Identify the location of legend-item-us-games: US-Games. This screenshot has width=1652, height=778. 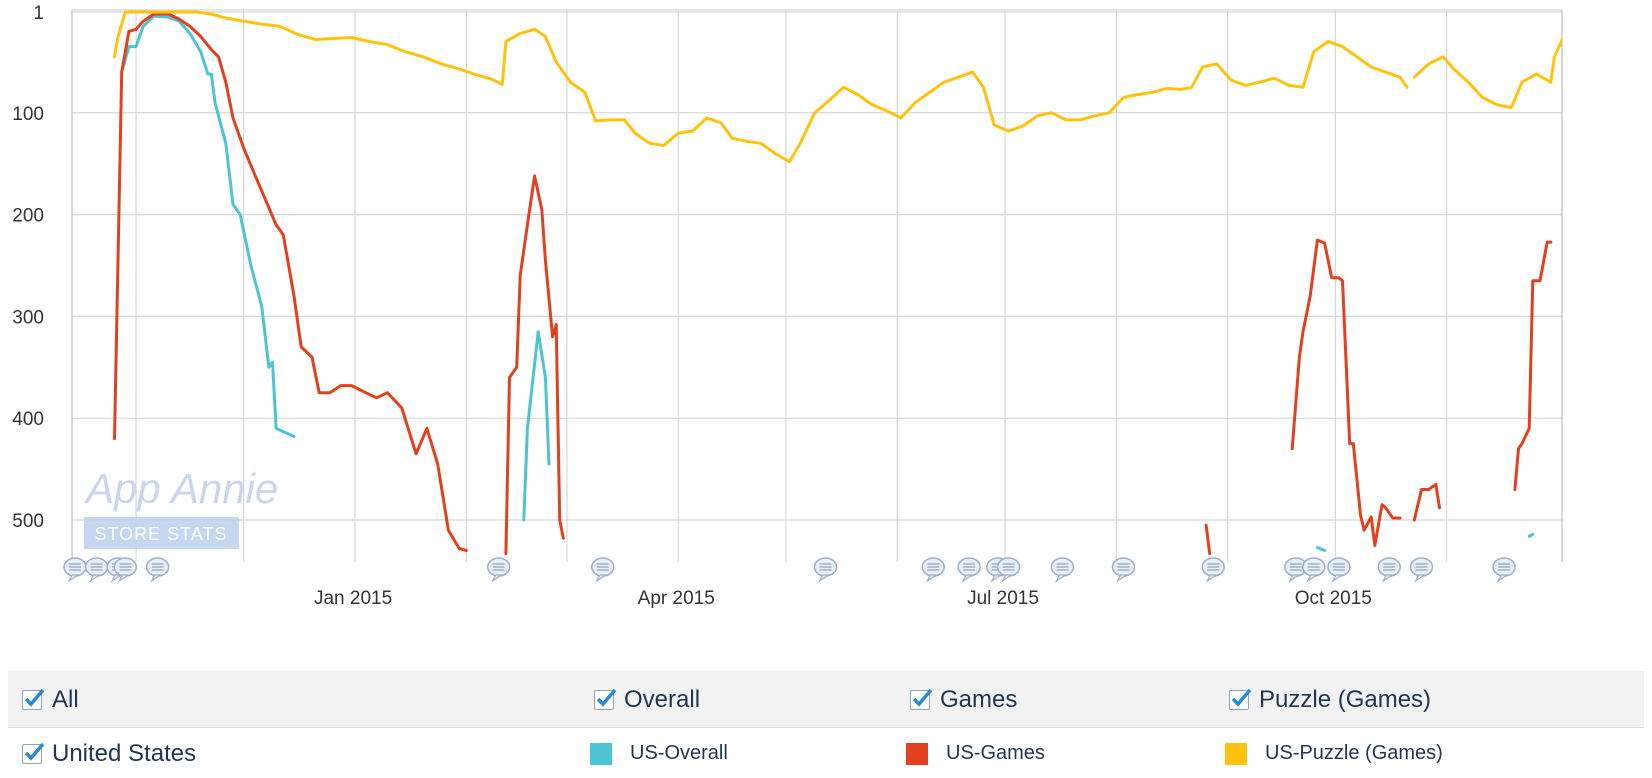
(975, 753).